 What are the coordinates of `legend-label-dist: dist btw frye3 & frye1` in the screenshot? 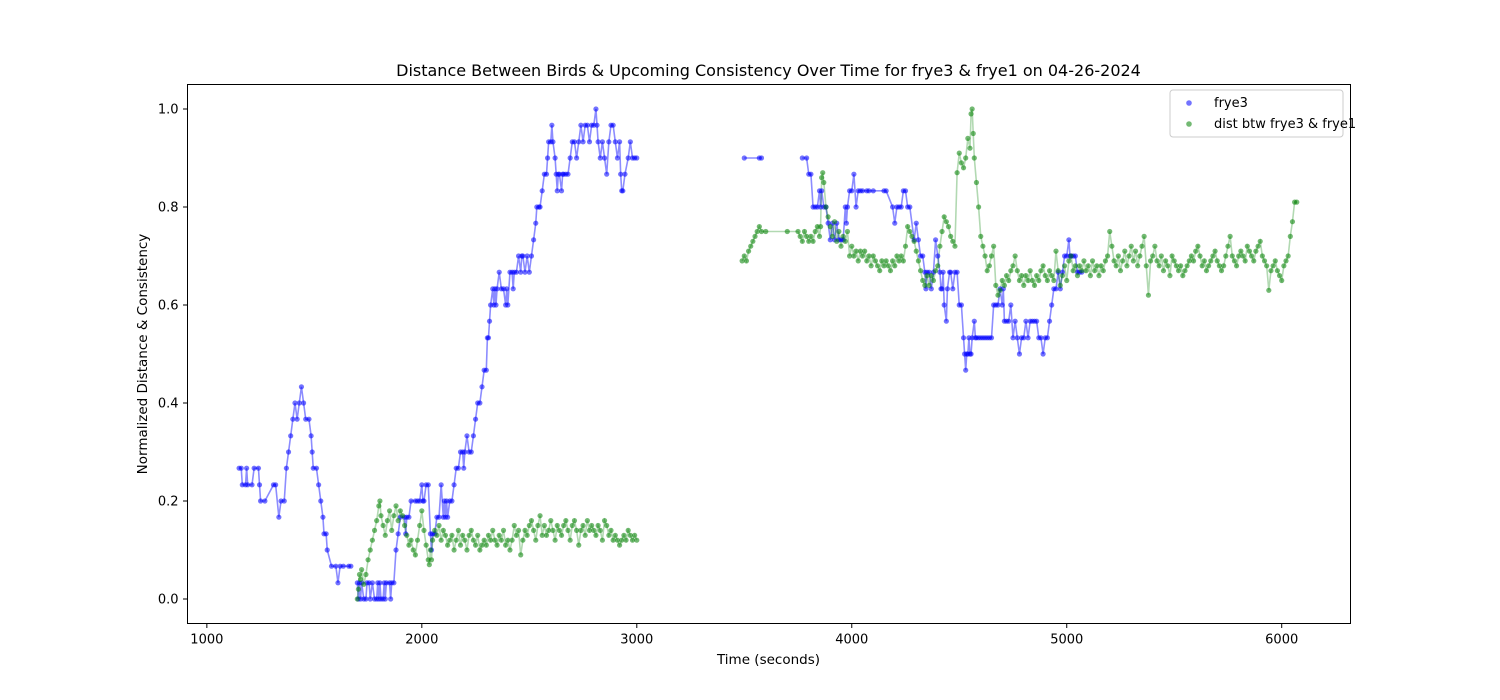 It's located at (1285, 124).